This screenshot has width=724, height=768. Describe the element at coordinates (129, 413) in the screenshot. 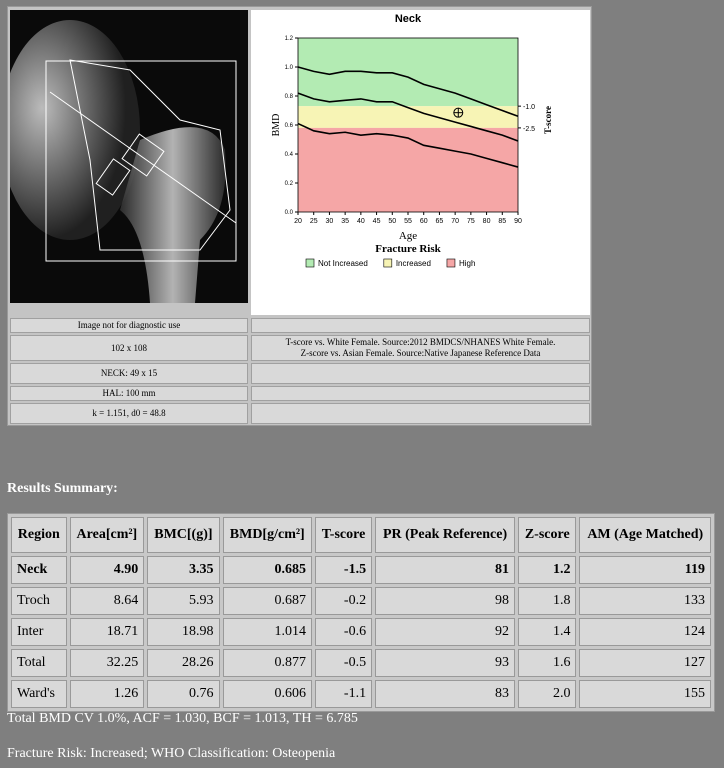

I see `info-cell: k = 1.151, d0 = 48.8` at that location.